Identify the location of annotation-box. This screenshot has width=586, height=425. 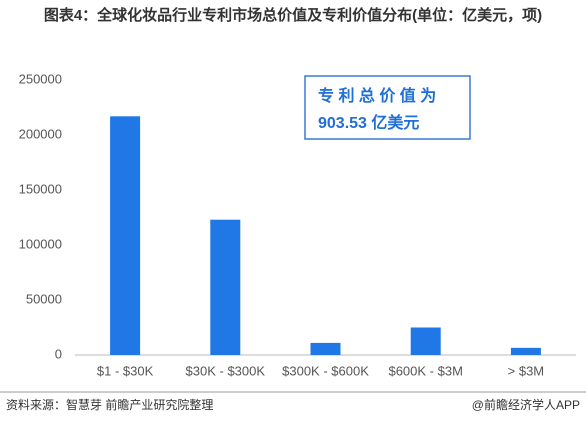
(387, 107).